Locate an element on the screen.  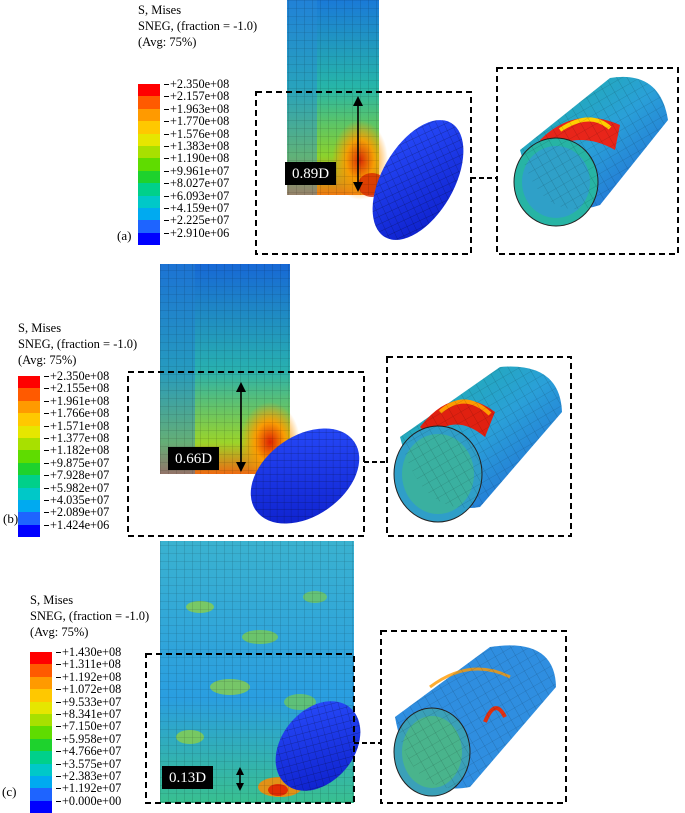
detail-tube-c is located at coordinates (474, 721).